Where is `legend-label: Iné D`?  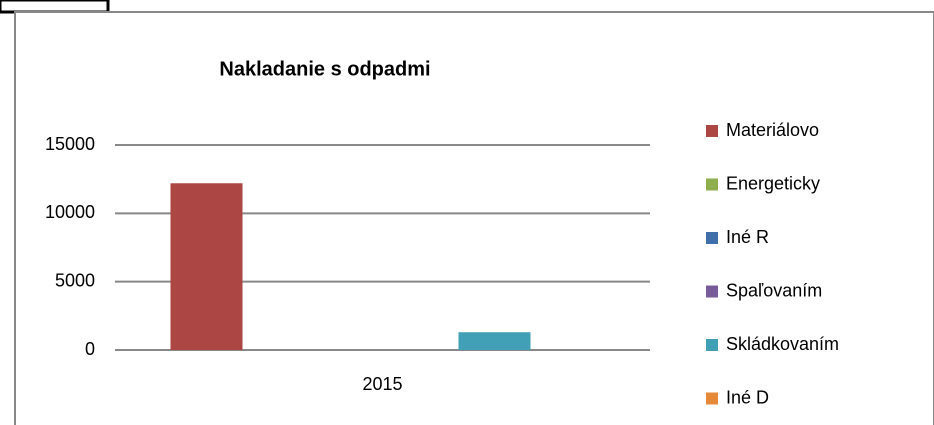
legend-label: Iné D is located at coordinates (747, 397).